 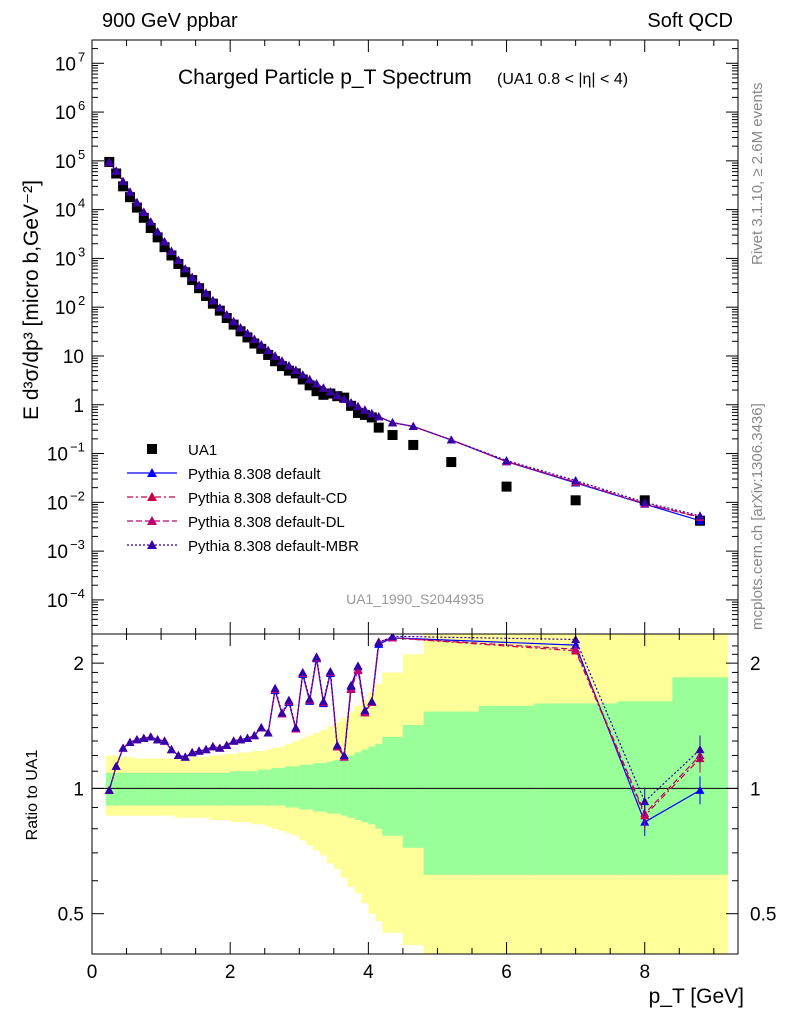 I want to click on x-tick-label: 8, so click(x=644, y=972).